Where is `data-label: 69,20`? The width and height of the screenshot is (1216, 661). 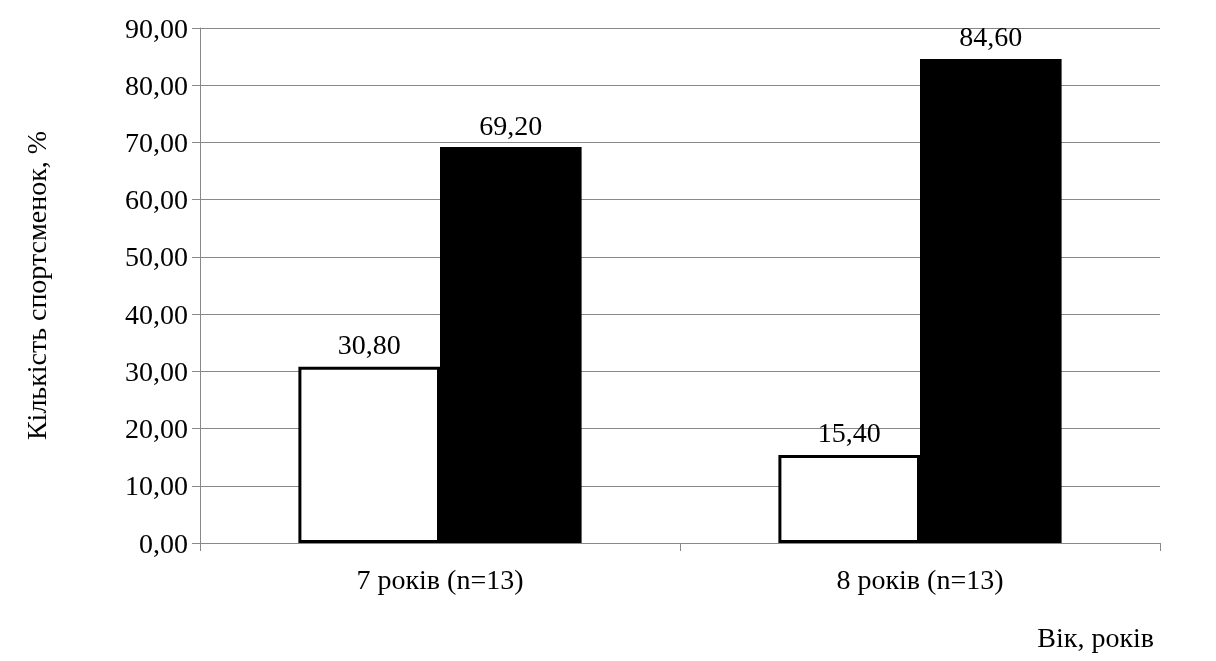 data-label: 69,20 is located at coordinates (511, 125).